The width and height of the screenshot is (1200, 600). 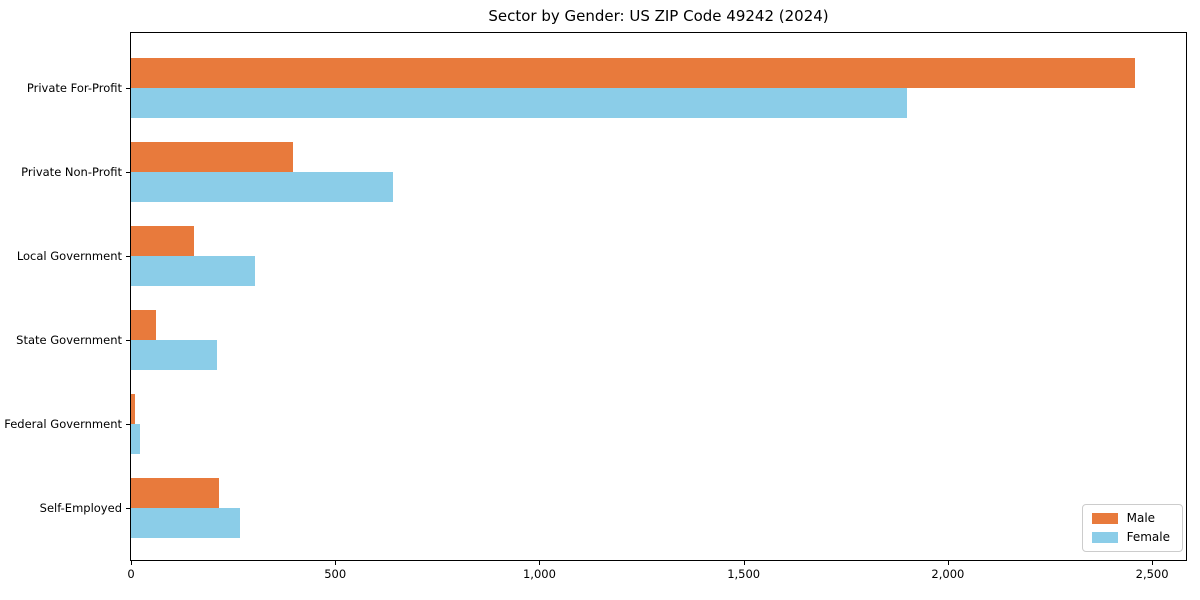 What do you see at coordinates (335, 574) in the screenshot?
I see `x-tick-label: 500` at bounding box center [335, 574].